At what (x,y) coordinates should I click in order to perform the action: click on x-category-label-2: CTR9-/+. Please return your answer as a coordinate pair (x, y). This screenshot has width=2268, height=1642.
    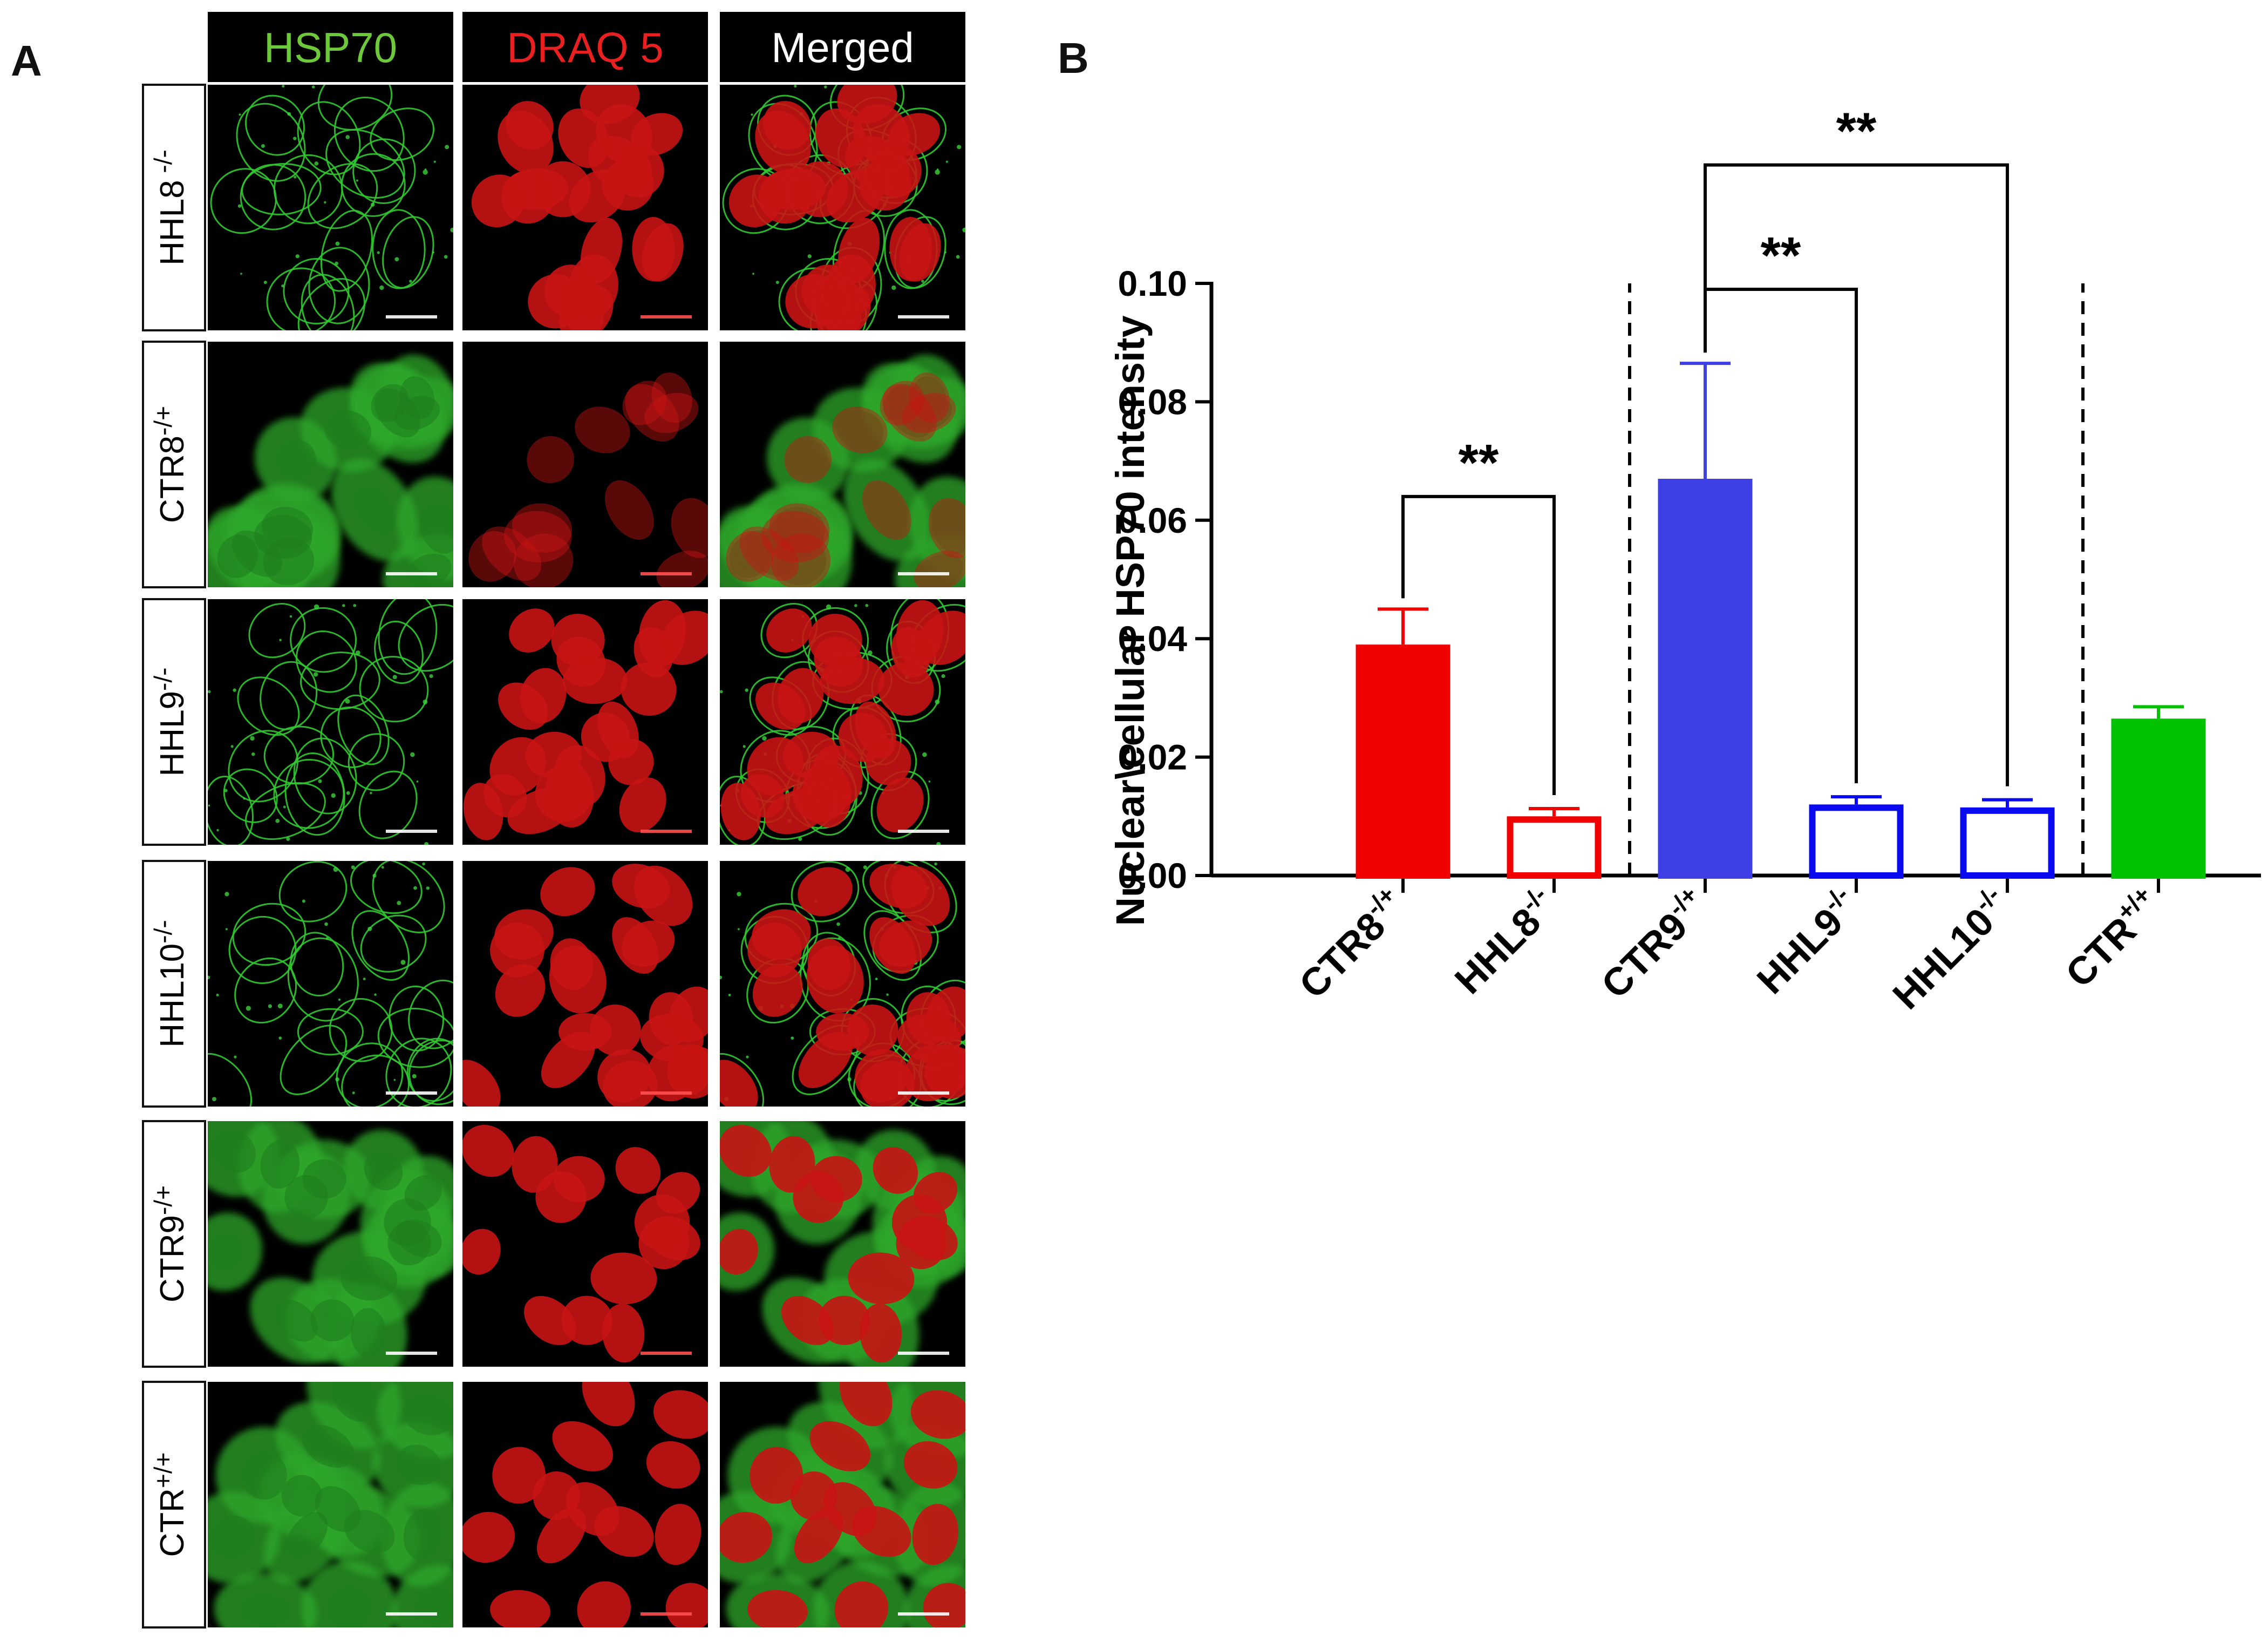
    Looking at the image, I should click on (1653, 944).